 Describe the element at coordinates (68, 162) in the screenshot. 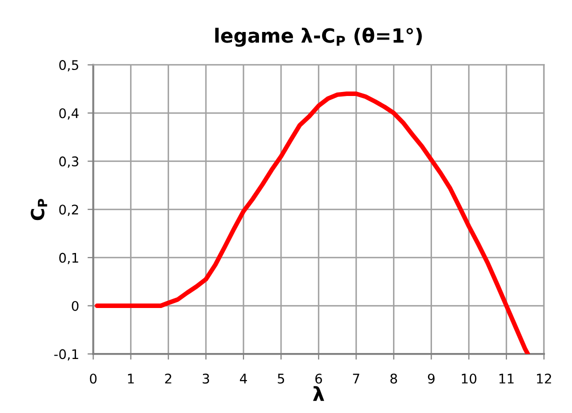

I see `y-tick-label: 0,3` at that location.